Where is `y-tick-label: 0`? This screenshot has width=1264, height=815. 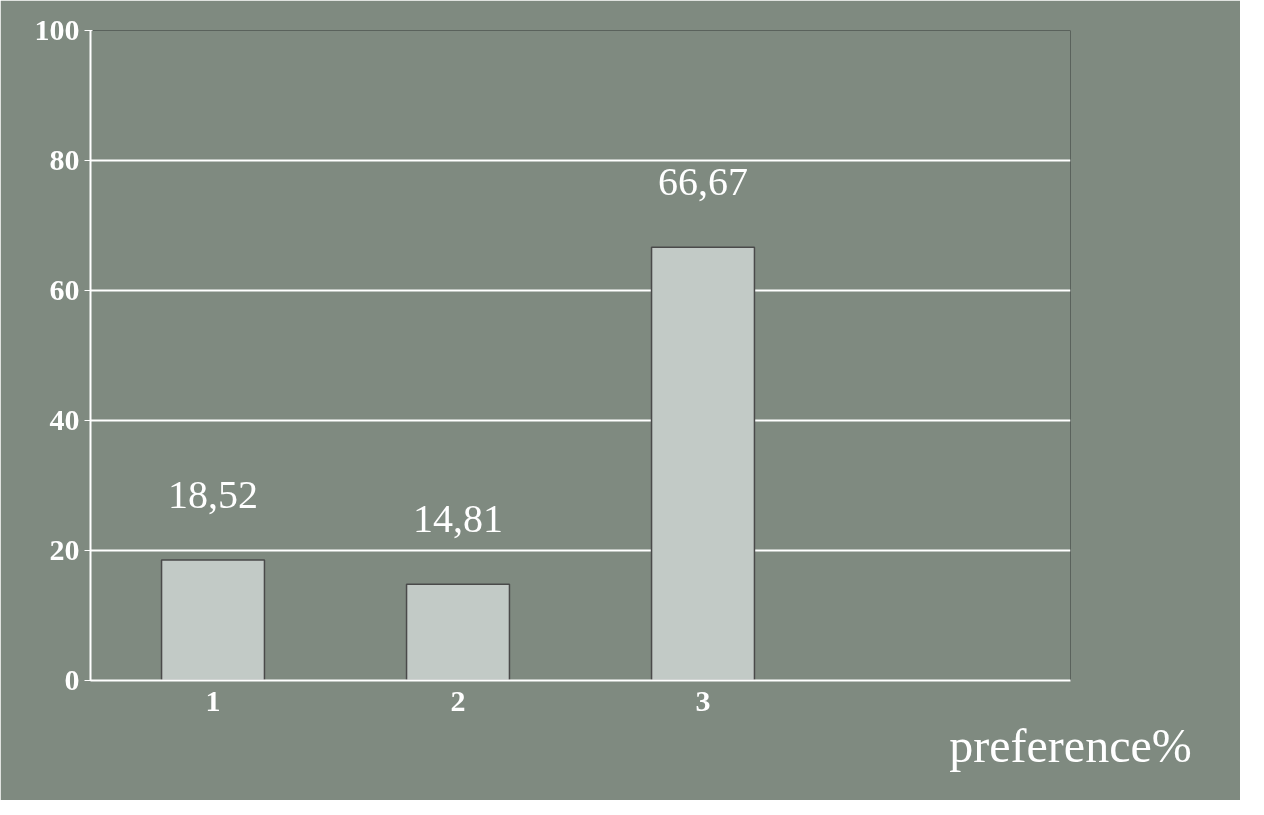 y-tick-label: 0 is located at coordinates (72, 679).